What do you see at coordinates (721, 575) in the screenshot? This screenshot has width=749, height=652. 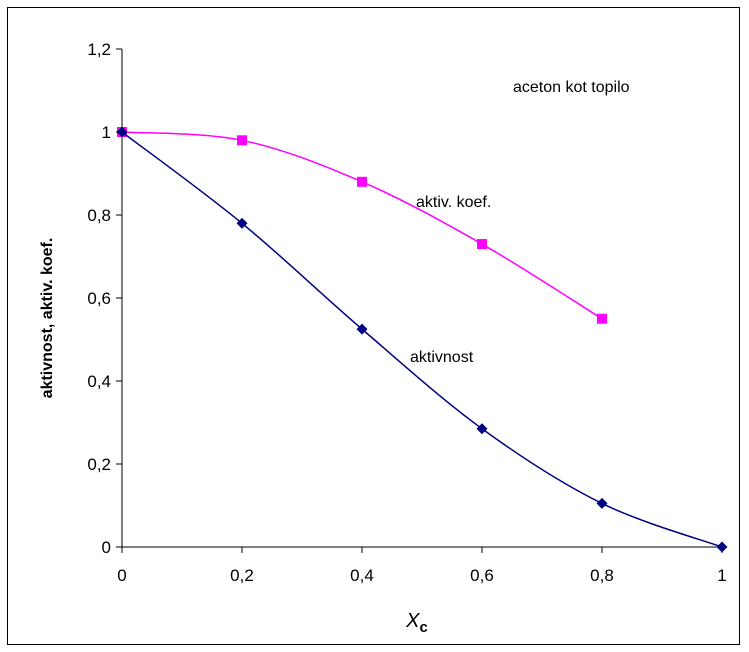 I see `x-tick-label: 1` at bounding box center [721, 575].